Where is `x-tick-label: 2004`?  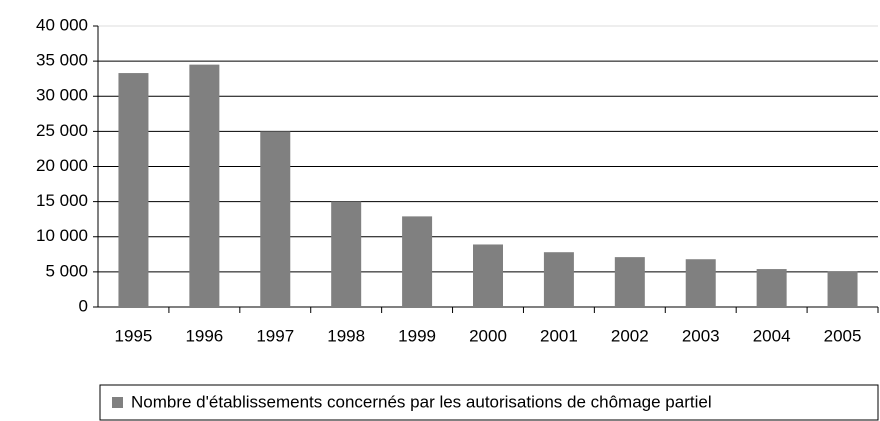 x-tick-label: 2004 is located at coordinates (772, 335).